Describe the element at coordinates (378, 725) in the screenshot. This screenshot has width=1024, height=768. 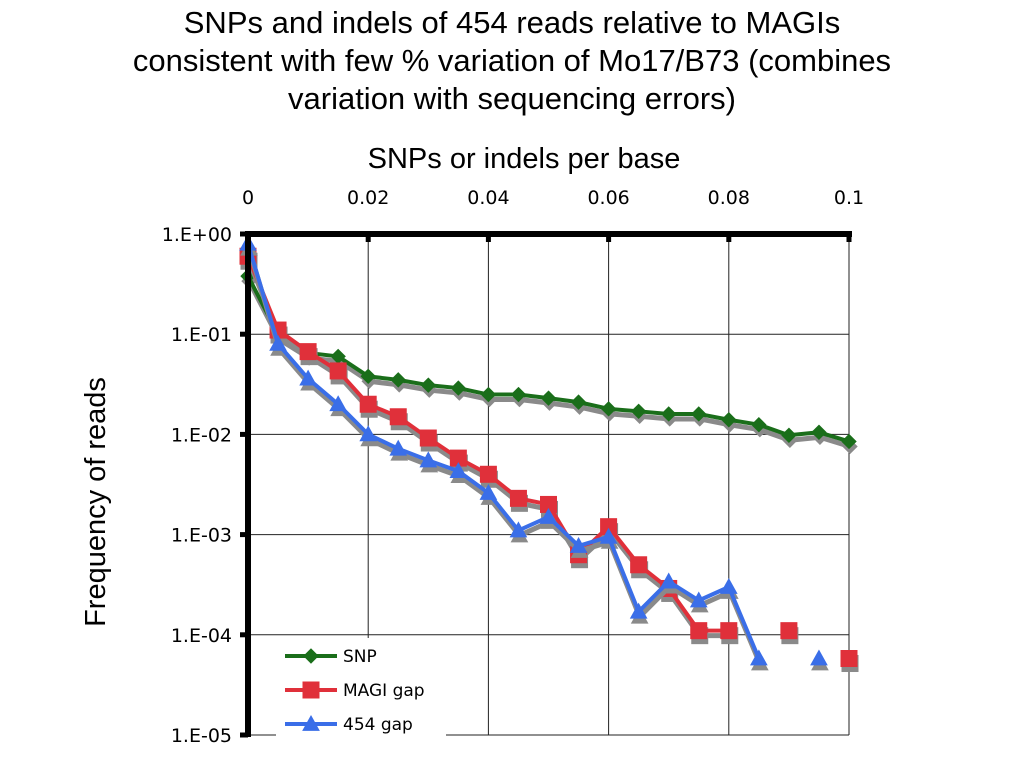
I see `legend-label: 454 gap` at that location.